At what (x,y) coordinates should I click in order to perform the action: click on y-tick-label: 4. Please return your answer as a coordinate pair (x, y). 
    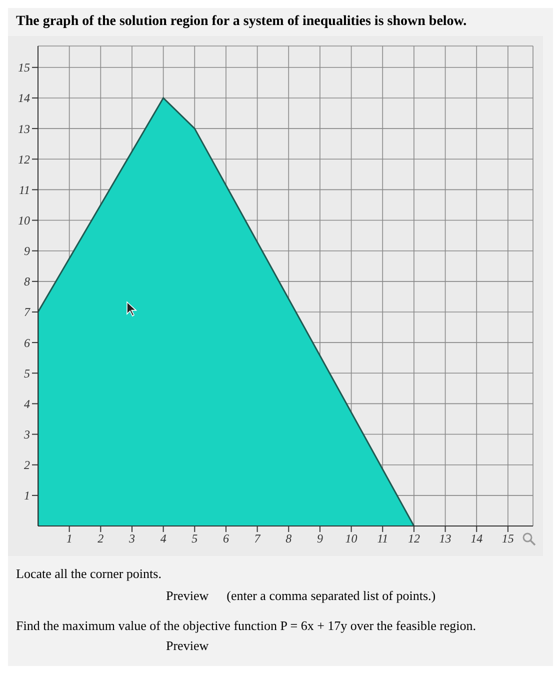
    Looking at the image, I should click on (27, 403).